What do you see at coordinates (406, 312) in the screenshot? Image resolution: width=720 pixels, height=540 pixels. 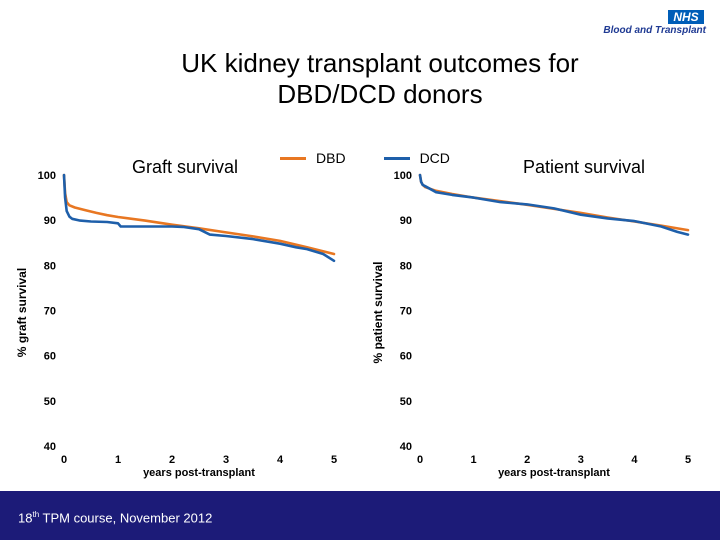 I see `patient-y-tick-label: 70` at bounding box center [406, 312].